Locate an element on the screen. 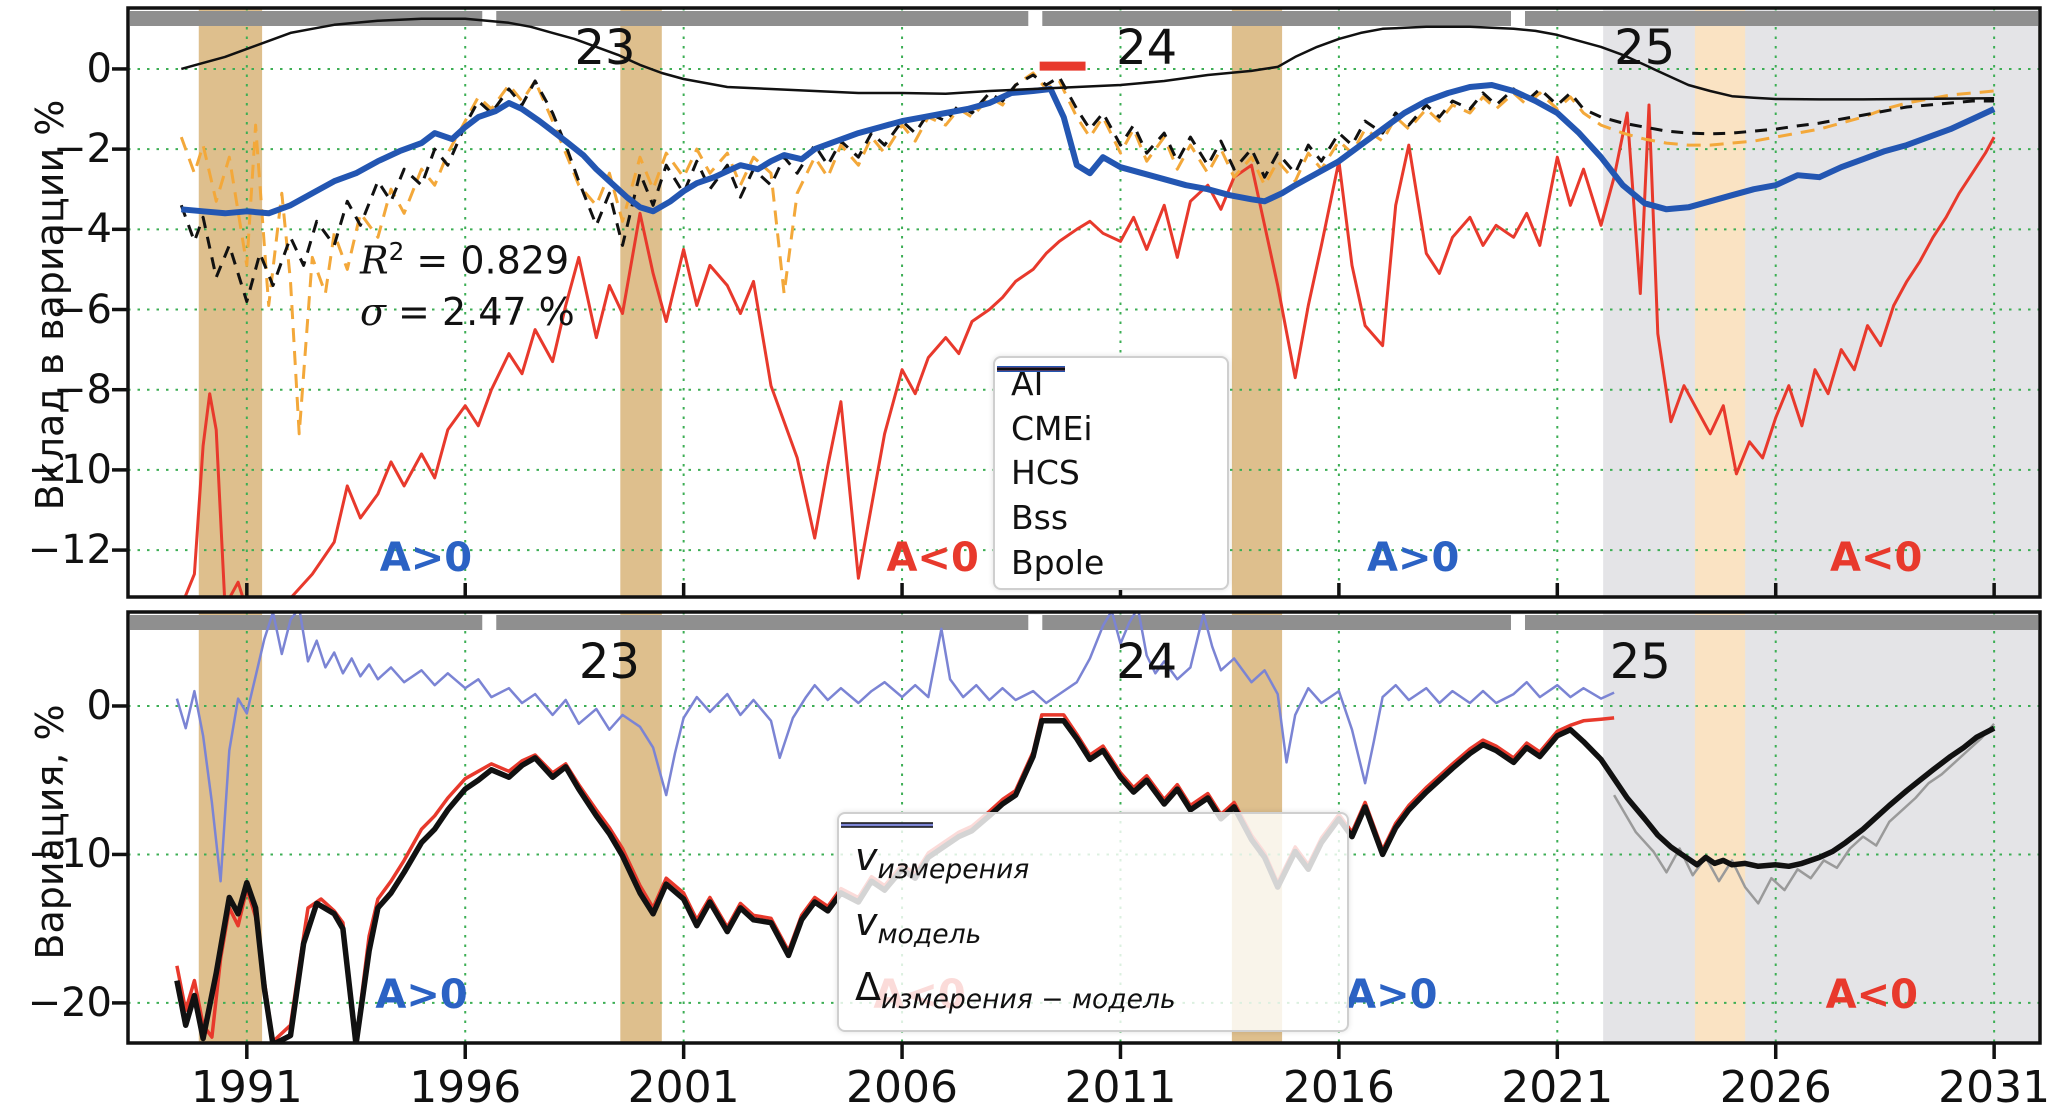  legend-label: CMEi is located at coordinates (1052, 428).